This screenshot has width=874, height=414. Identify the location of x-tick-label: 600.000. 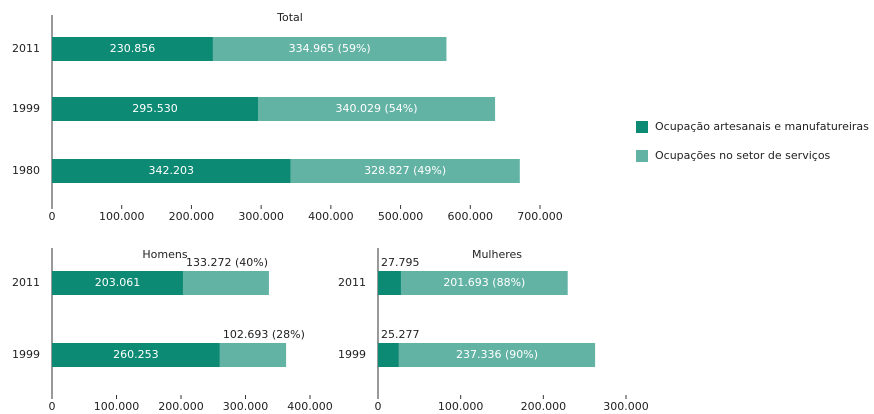
(471, 216).